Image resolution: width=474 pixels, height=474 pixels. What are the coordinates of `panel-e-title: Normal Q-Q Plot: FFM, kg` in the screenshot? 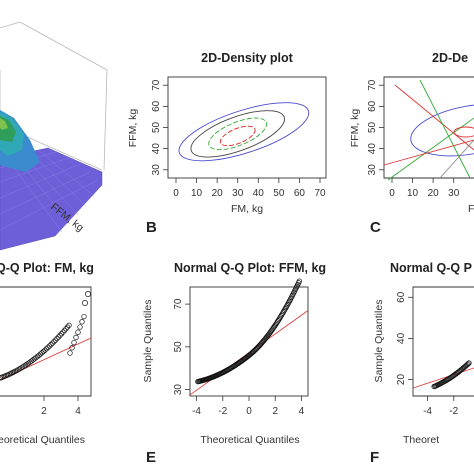 It's located at (250, 268).